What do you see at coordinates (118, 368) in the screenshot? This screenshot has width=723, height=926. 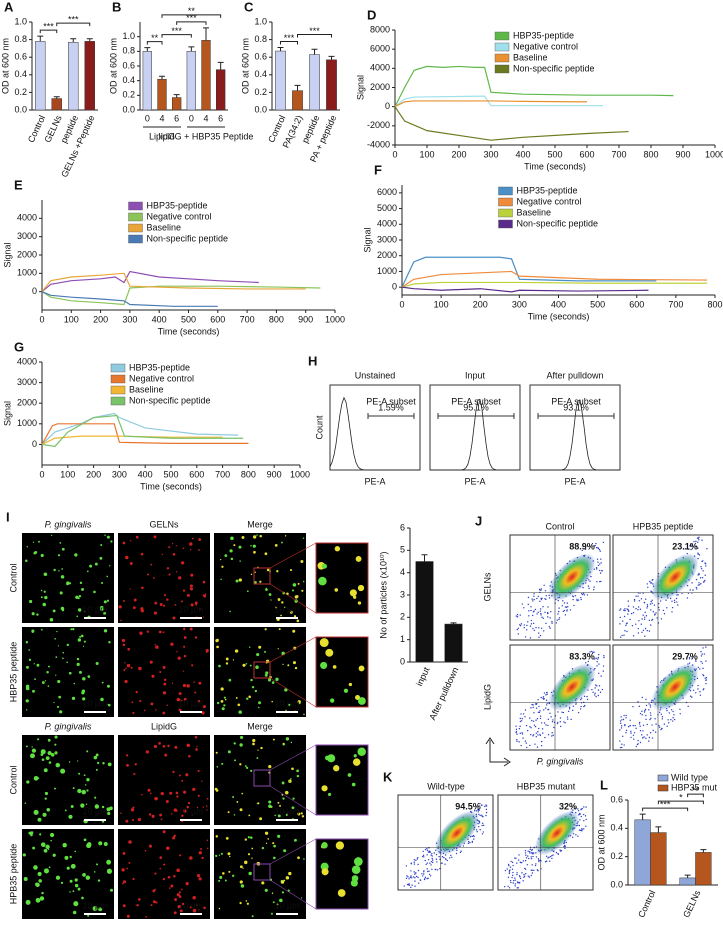 I see `legend-swatch` at bounding box center [118, 368].